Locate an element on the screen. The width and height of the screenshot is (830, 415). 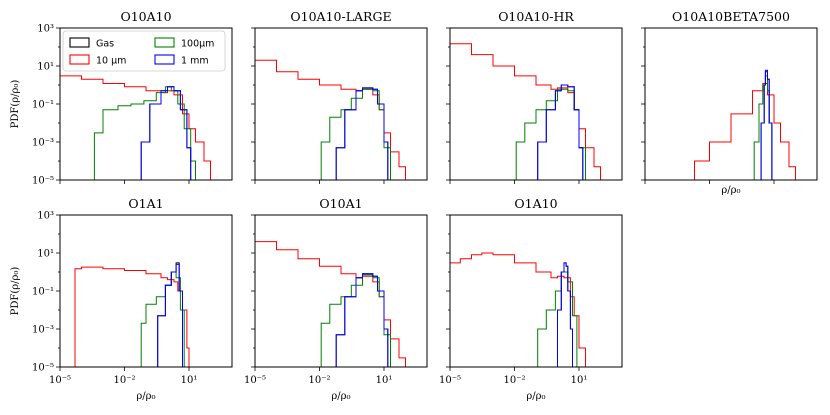
legend-label: 10 μm is located at coordinates (111, 61).